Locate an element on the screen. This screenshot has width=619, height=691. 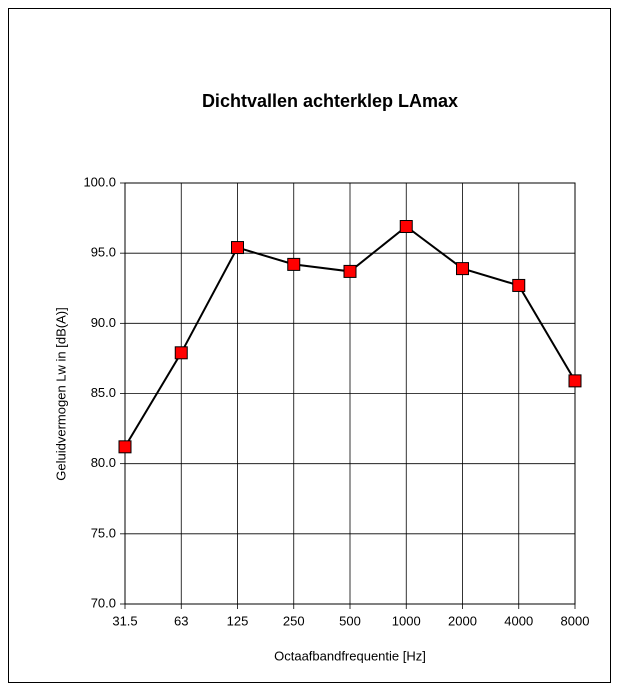
y-tick-label: 100.0 is located at coordinates (99, 181).